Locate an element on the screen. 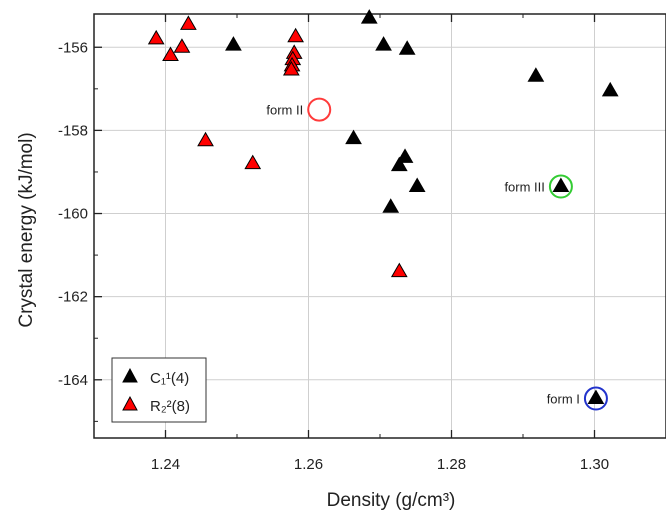 The height and width of the screenshot is (513, 666). y-axis-title: Crystal energy (kJ/mol) is located at coordinates (26, 229).